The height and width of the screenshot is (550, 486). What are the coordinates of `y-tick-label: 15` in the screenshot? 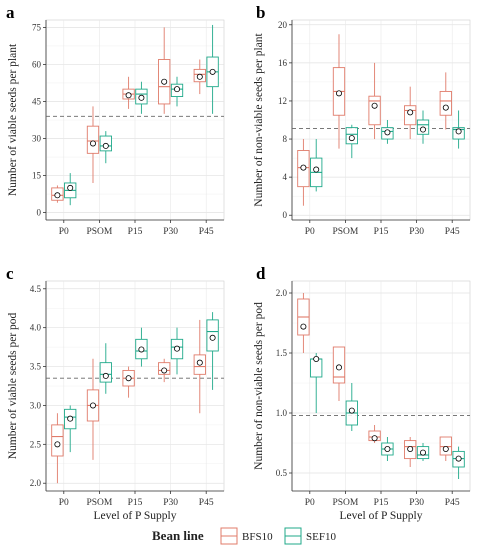 It's located at (37, 176).